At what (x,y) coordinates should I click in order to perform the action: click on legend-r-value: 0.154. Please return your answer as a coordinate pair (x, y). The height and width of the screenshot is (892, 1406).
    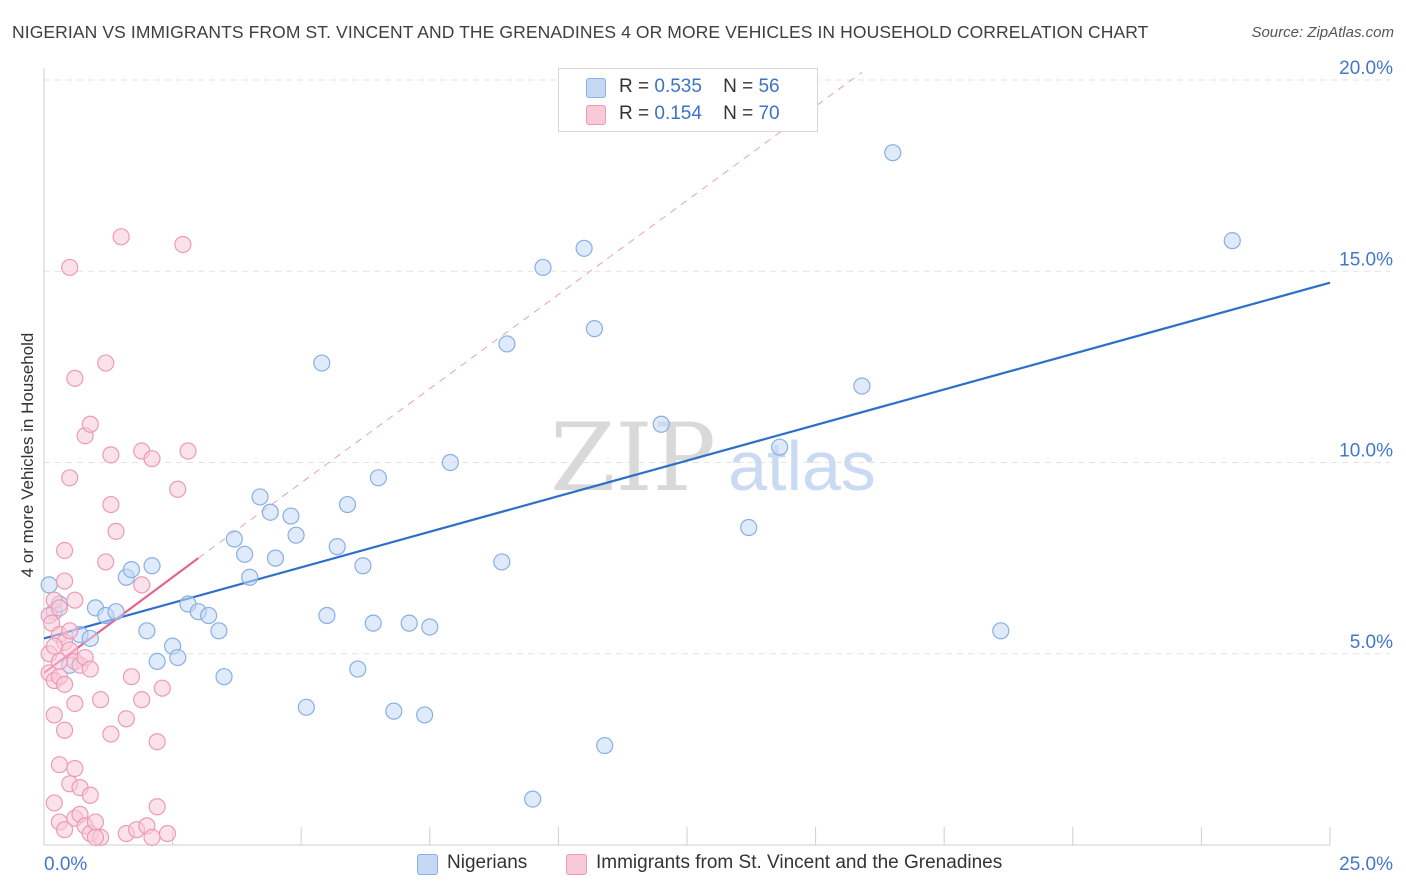
    Looking at the image, I should click on (678, 113).